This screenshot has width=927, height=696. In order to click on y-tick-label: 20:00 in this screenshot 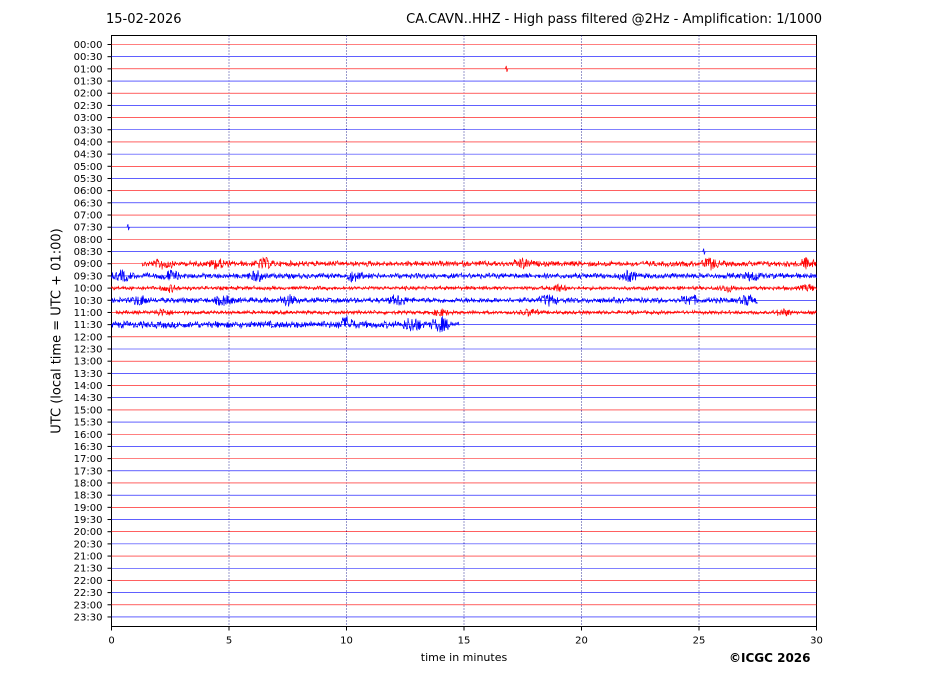, I will do `click(88, 532)`.